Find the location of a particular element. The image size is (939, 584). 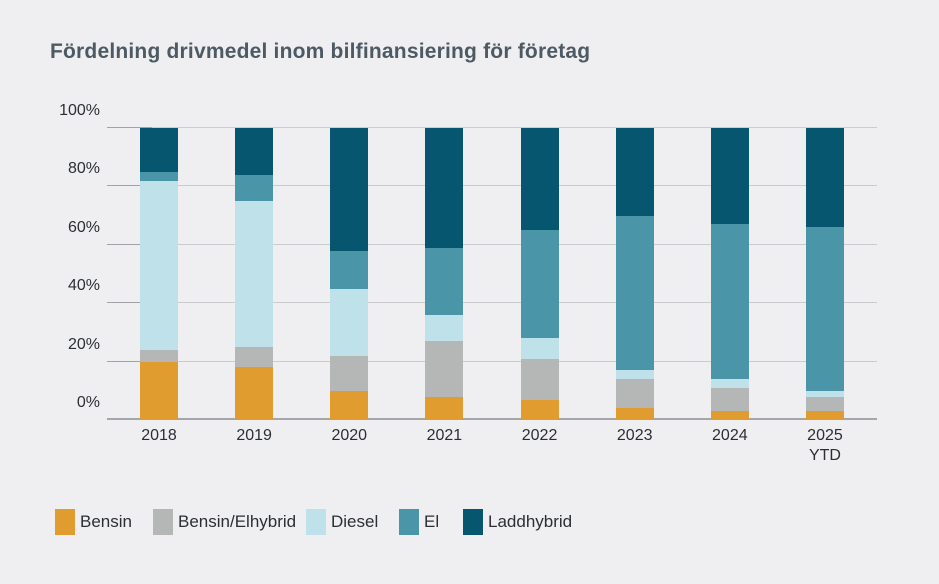

chart-legend: Bensin Bensin/Elhybrid Diesel El Laddhybrid is located at coordinates (469, 524).